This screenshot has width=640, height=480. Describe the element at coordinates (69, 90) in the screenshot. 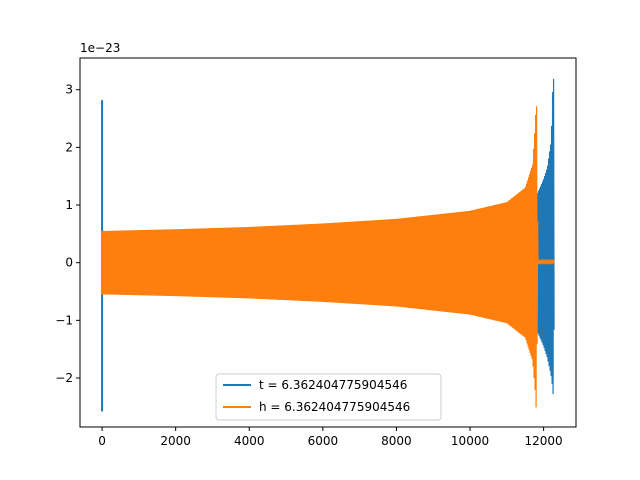

I see `y-tick-label: 3` at that location.